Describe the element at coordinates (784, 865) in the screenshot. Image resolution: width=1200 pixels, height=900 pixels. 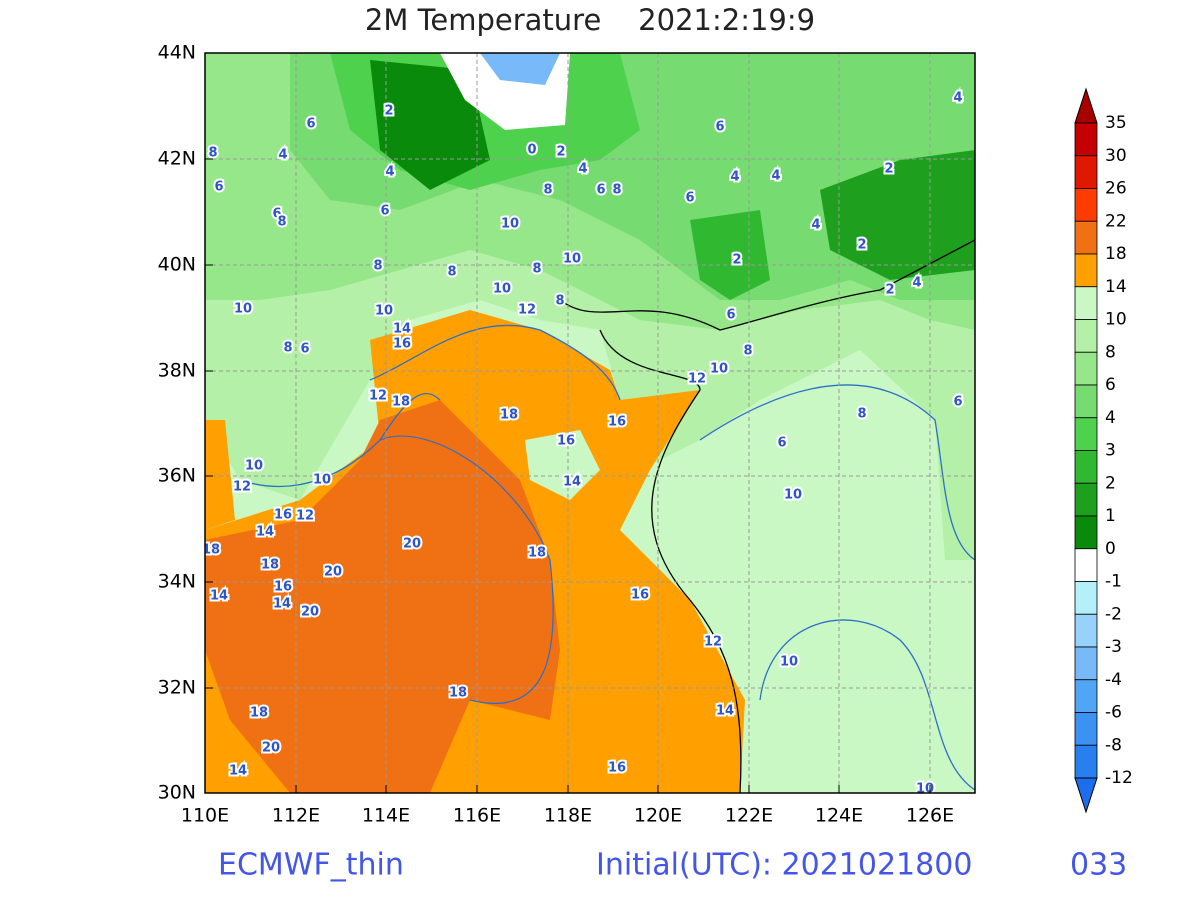
I see `initial-time: Initial(UTC): 2021021800` at that location.